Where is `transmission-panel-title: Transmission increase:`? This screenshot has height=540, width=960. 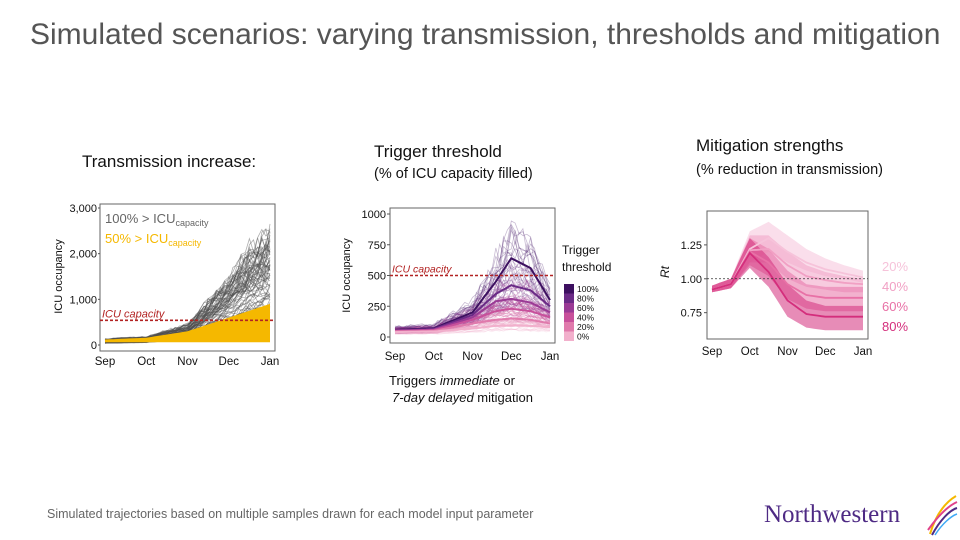 transmission-panel-title: Transmission increase: is located at coordinates (169, 161).